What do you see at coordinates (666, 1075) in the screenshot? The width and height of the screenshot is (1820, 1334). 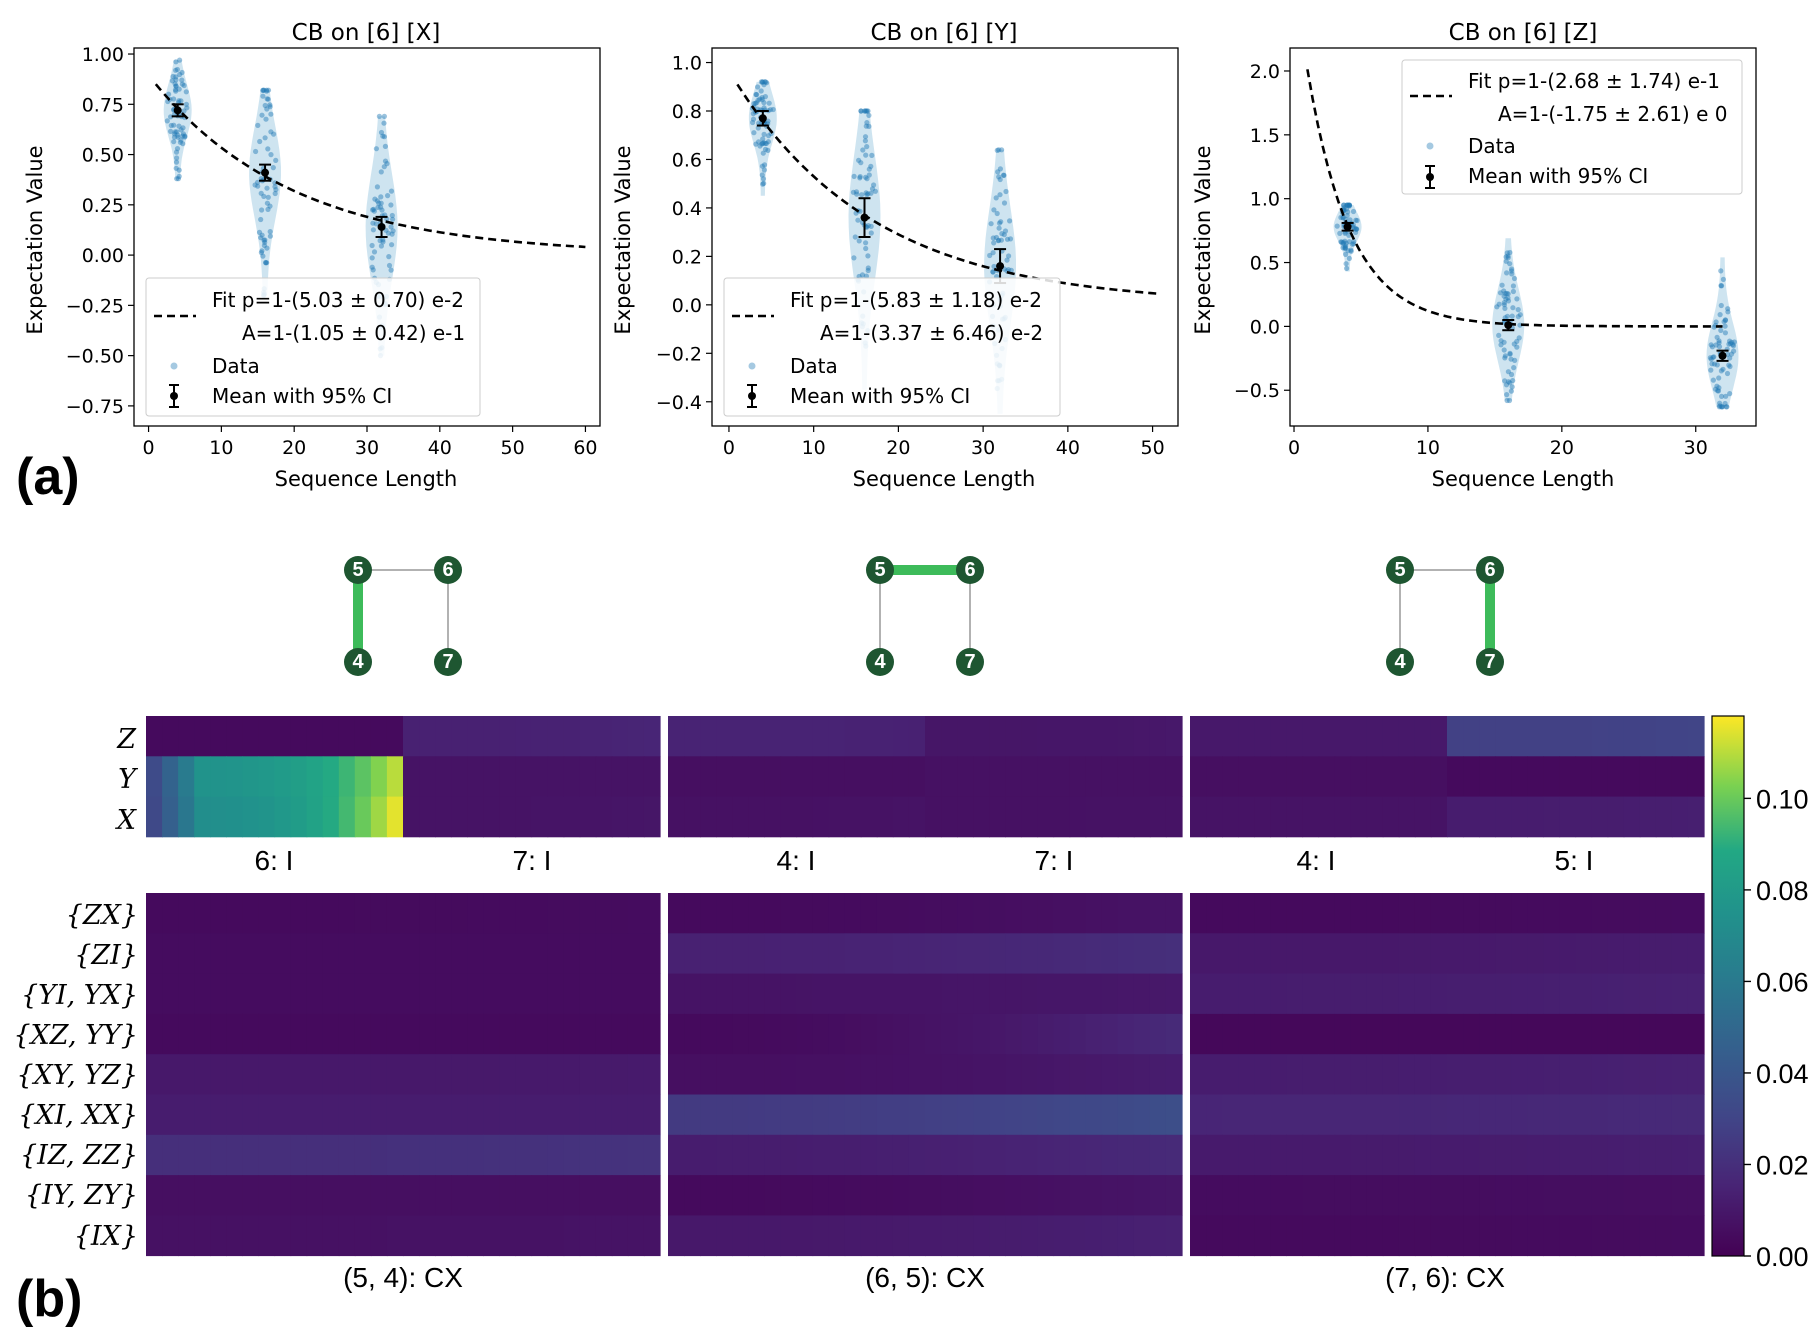 I see `block-separator` at bounding box center [666, 1075].